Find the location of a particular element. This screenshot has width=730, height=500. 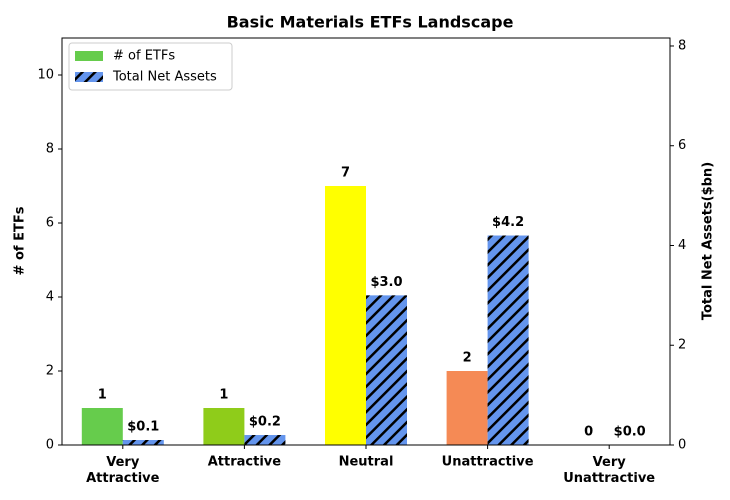

x-tick-label: Very Attractive is located at coordinates (123, 470).